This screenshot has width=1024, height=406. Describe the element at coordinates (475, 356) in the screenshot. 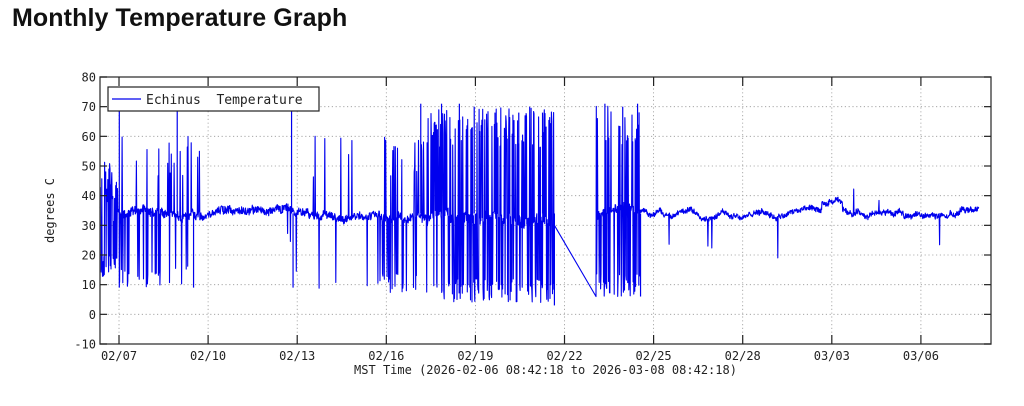

I see `x-tick-label: 02/19` at that location.